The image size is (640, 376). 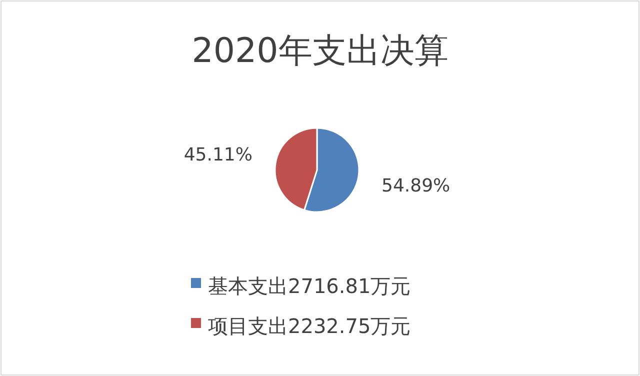 What do you see at coordinates (320, 51) in the screenshot?
I see `chart-title: 2020年支出决算` at bounding box center [320, 51].